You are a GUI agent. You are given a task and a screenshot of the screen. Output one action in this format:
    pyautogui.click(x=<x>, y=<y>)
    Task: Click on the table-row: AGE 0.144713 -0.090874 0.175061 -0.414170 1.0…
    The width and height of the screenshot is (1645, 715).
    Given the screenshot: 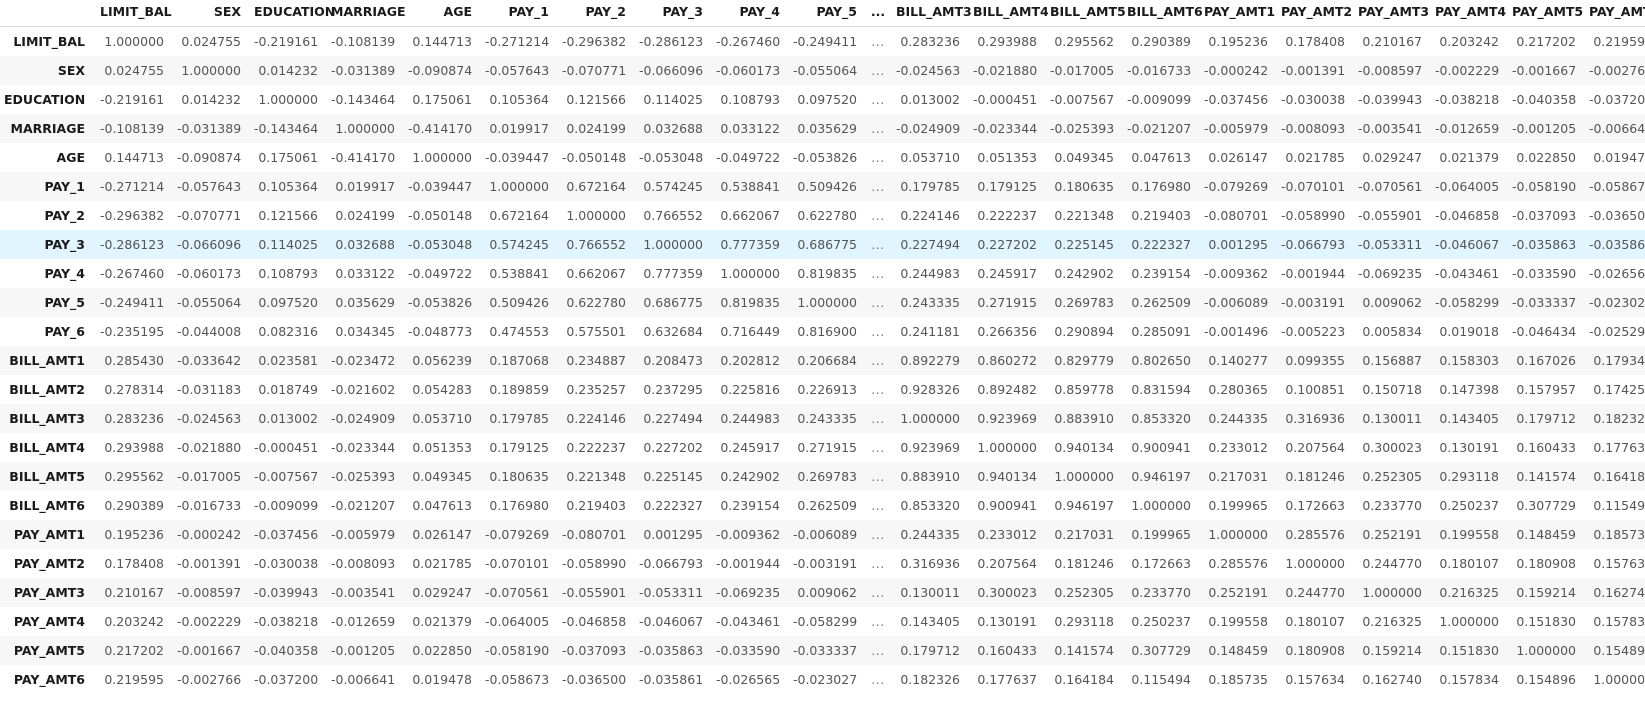 What is the action you would take?
    pyautogui.click(x=822, y=157)
    